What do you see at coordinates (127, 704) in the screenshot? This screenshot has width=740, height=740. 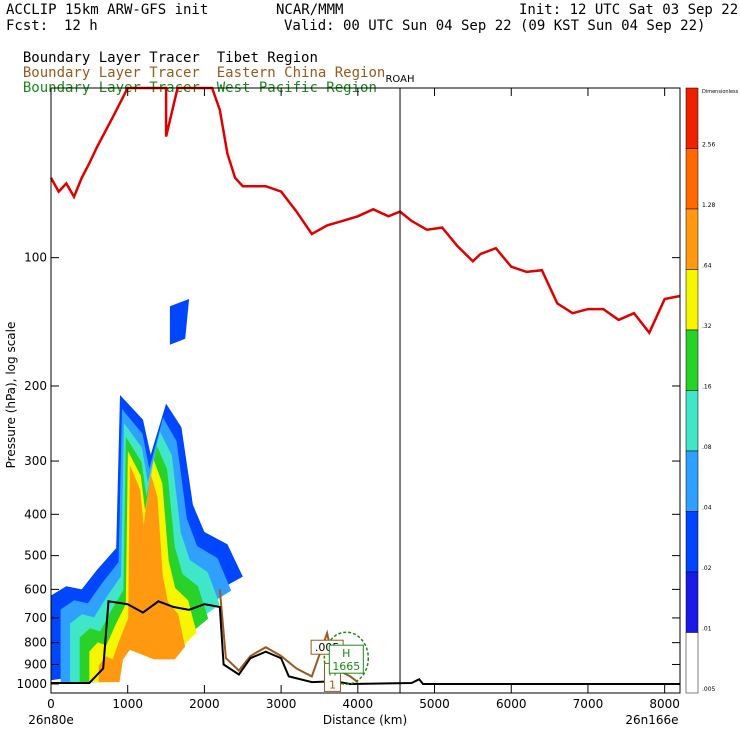 I see `x-tick-label: 1000` at bounding box center [127, 704].